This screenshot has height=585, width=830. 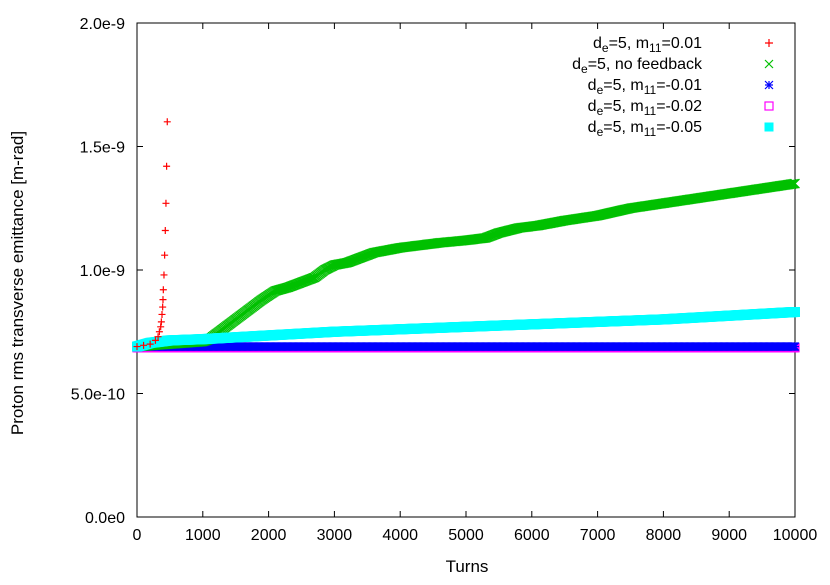 What do you see at coordinates (400, 535) in the screenshot?
I see `x-tick-label: 4000` at bounding box center [400, 535].